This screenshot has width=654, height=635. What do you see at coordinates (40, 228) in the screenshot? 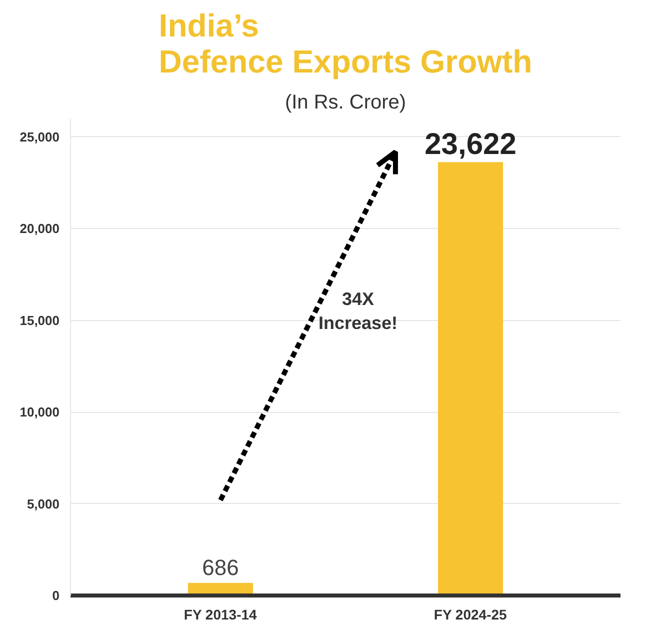
I see `y-tick-label: 20,000` at bounding box center [40, 228].